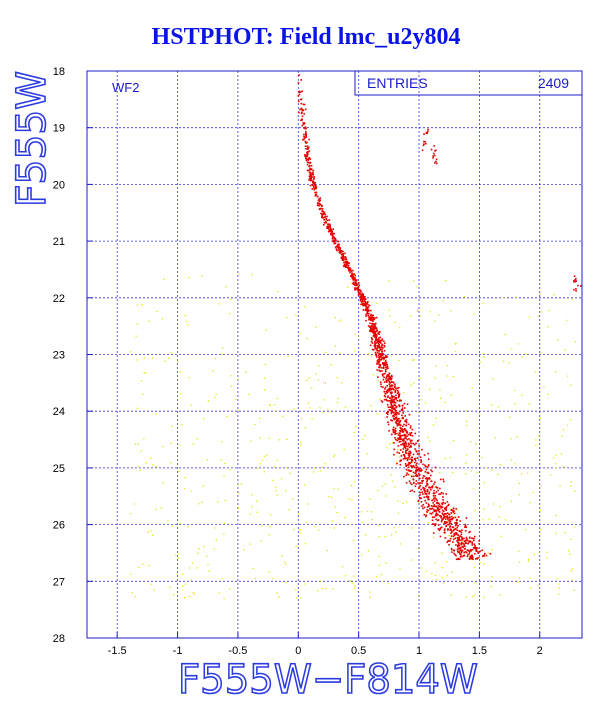 The width and height of the screenshot is (612, 709). I want to click on y-tick-label: 20, so click(59, 185).